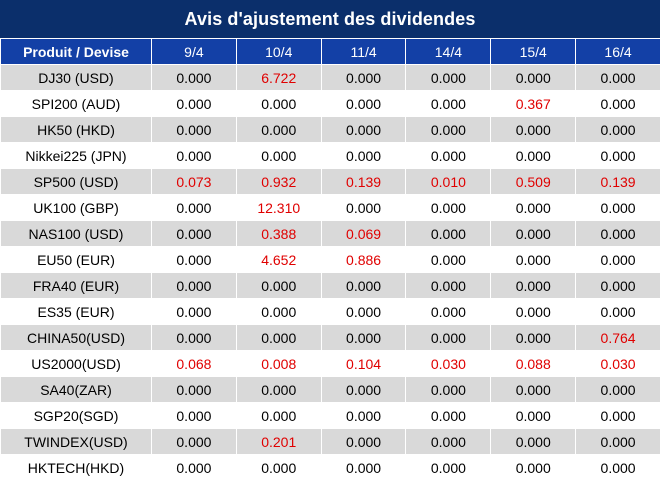  What do you see at coordinates (330, 129) in the screenshot?
I see `table-row: HK50 (HKD) 0.000 0.000 0.000 0.000 0.000 0.000` at bounding box center [330, 129].